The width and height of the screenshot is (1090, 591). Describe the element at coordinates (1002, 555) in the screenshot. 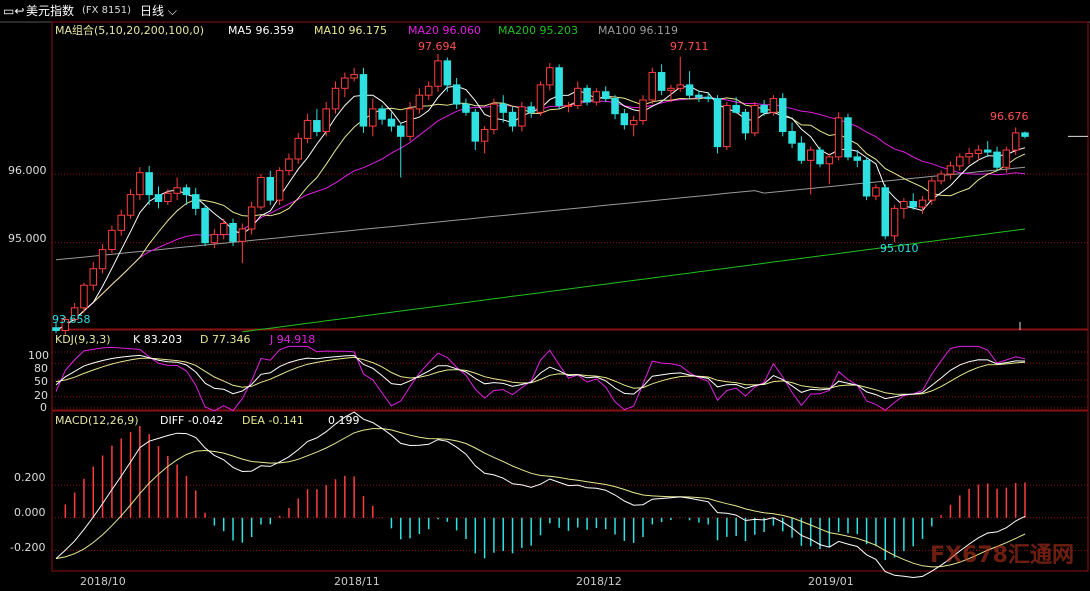

I see `watermark-logo: FX678汇通网` at that location.